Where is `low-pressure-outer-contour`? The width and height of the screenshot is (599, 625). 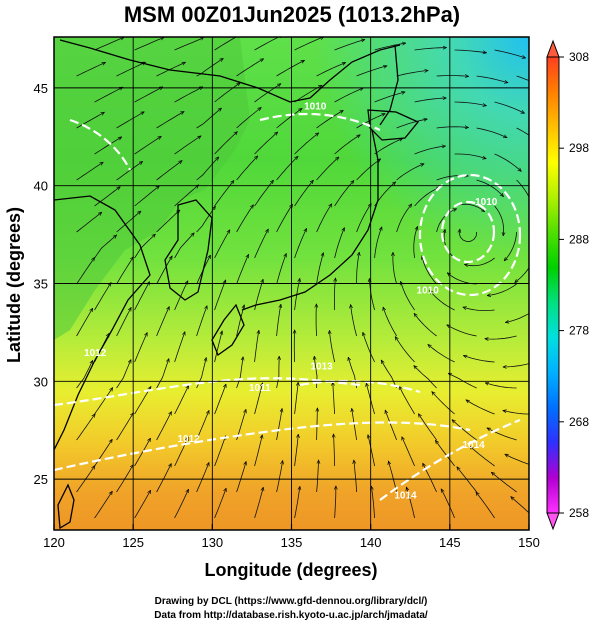 low-pressure-outer-contour is located at coordinates (470, 235).